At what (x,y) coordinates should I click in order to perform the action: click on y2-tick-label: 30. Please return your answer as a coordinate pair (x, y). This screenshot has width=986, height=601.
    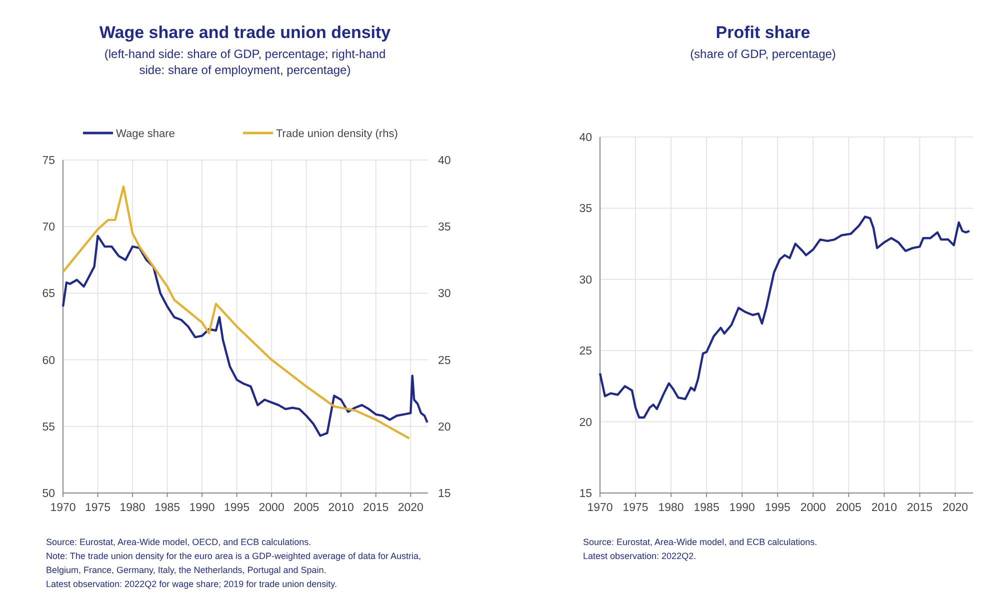
    Looking at the image, I should click on (444, 294).